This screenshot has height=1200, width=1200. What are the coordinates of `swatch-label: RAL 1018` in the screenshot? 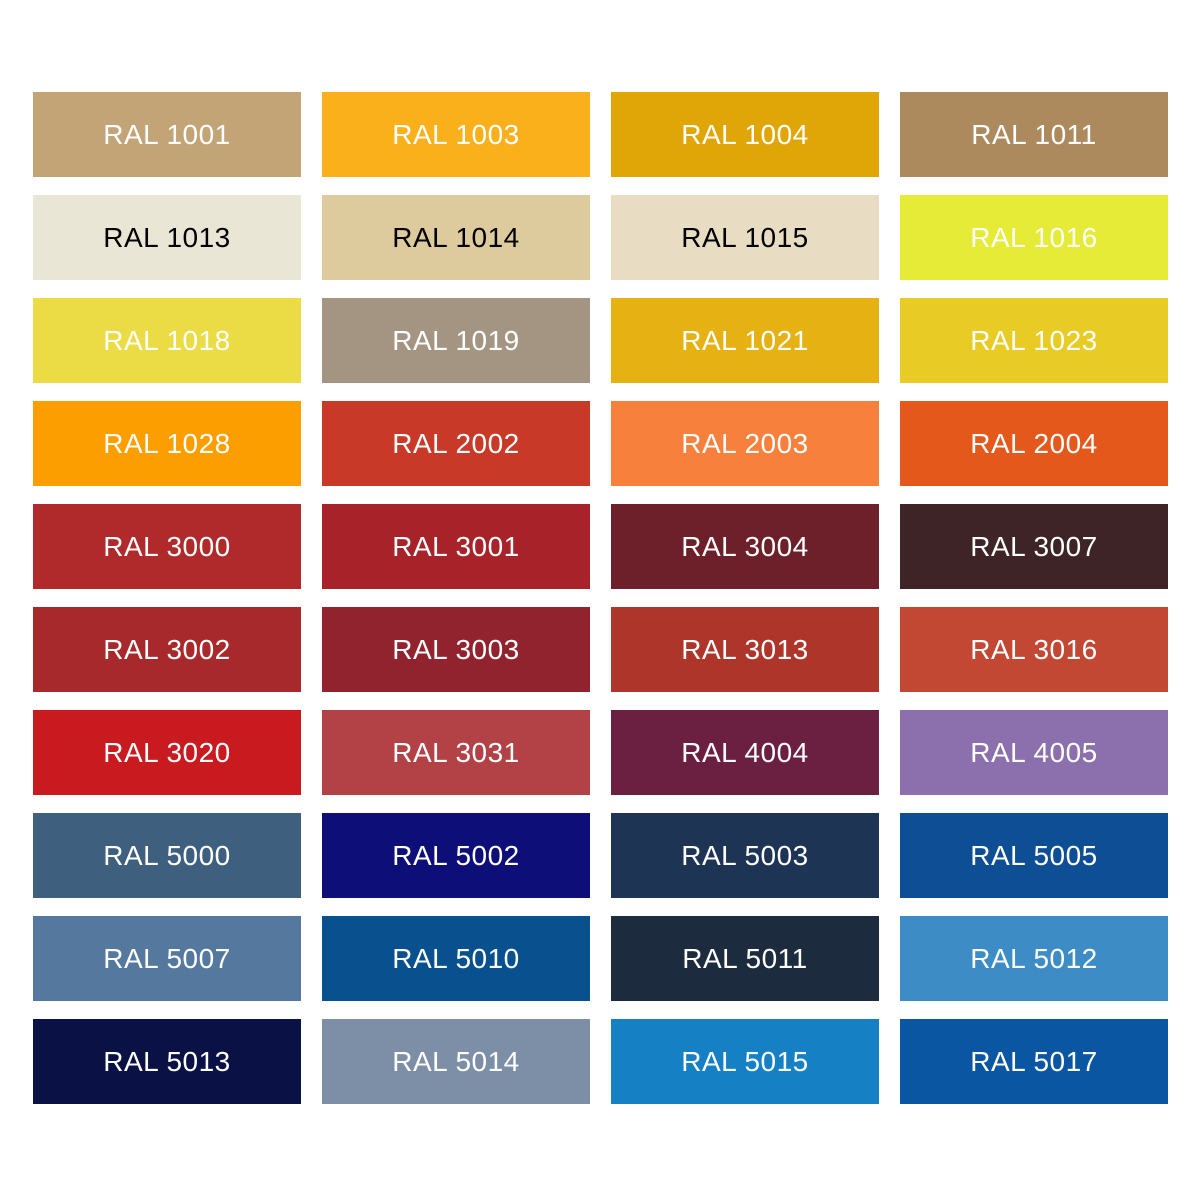 It's located at (167, 340).